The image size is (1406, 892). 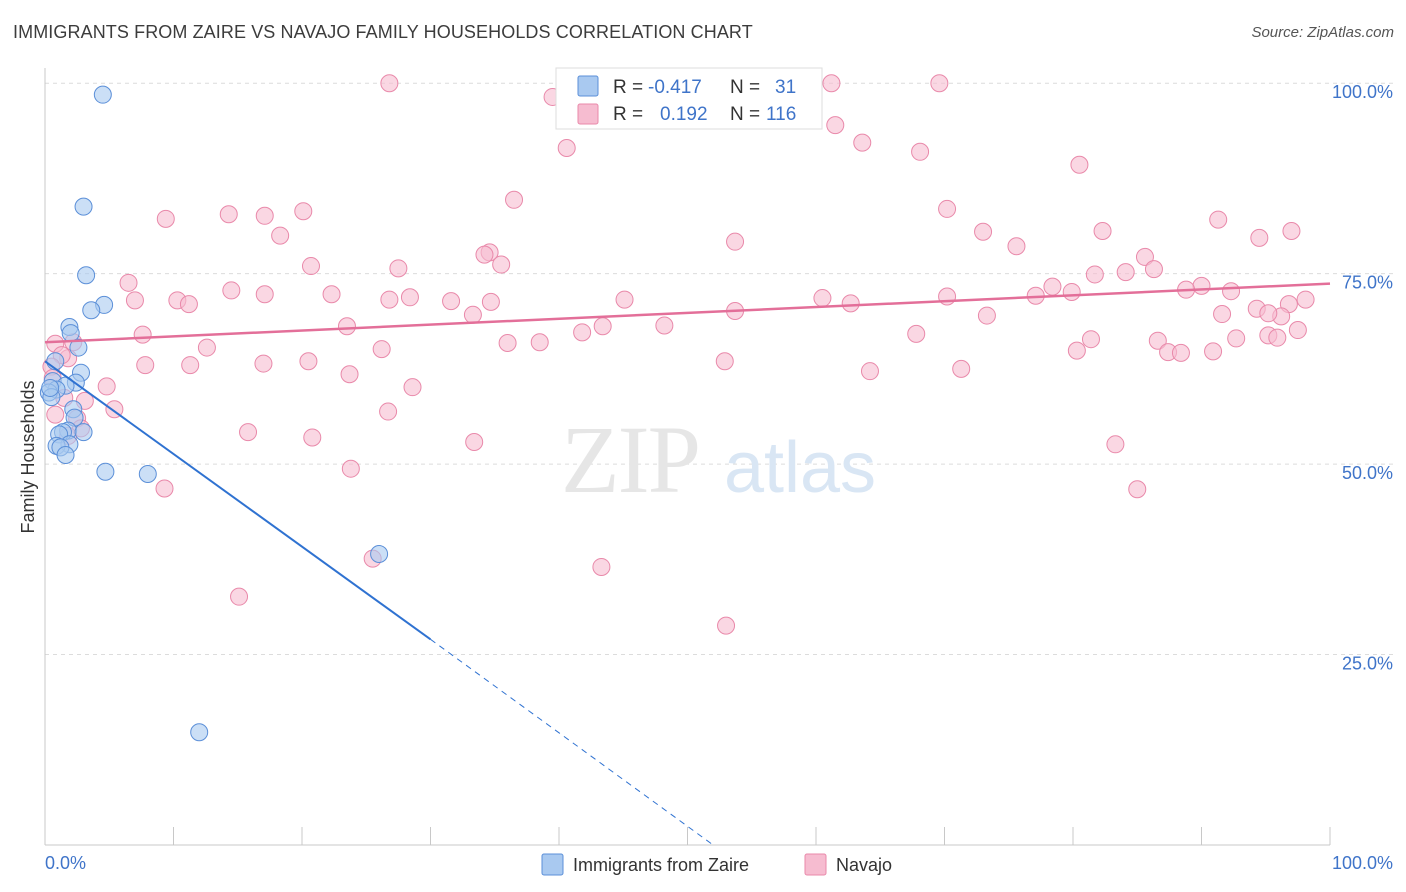 I want to click on legend-r-label-navajo: R =, so click(x=628, y=114).